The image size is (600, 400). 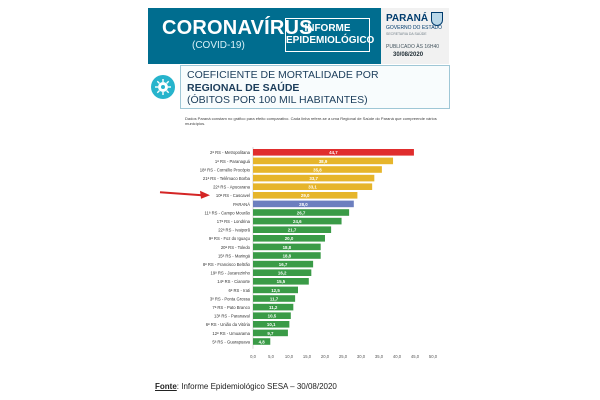 What do you see at coordinates (237, 28) in the screenshot?
I see `header-title: CORONAVÍRUS` at bounding box center [237, 28].